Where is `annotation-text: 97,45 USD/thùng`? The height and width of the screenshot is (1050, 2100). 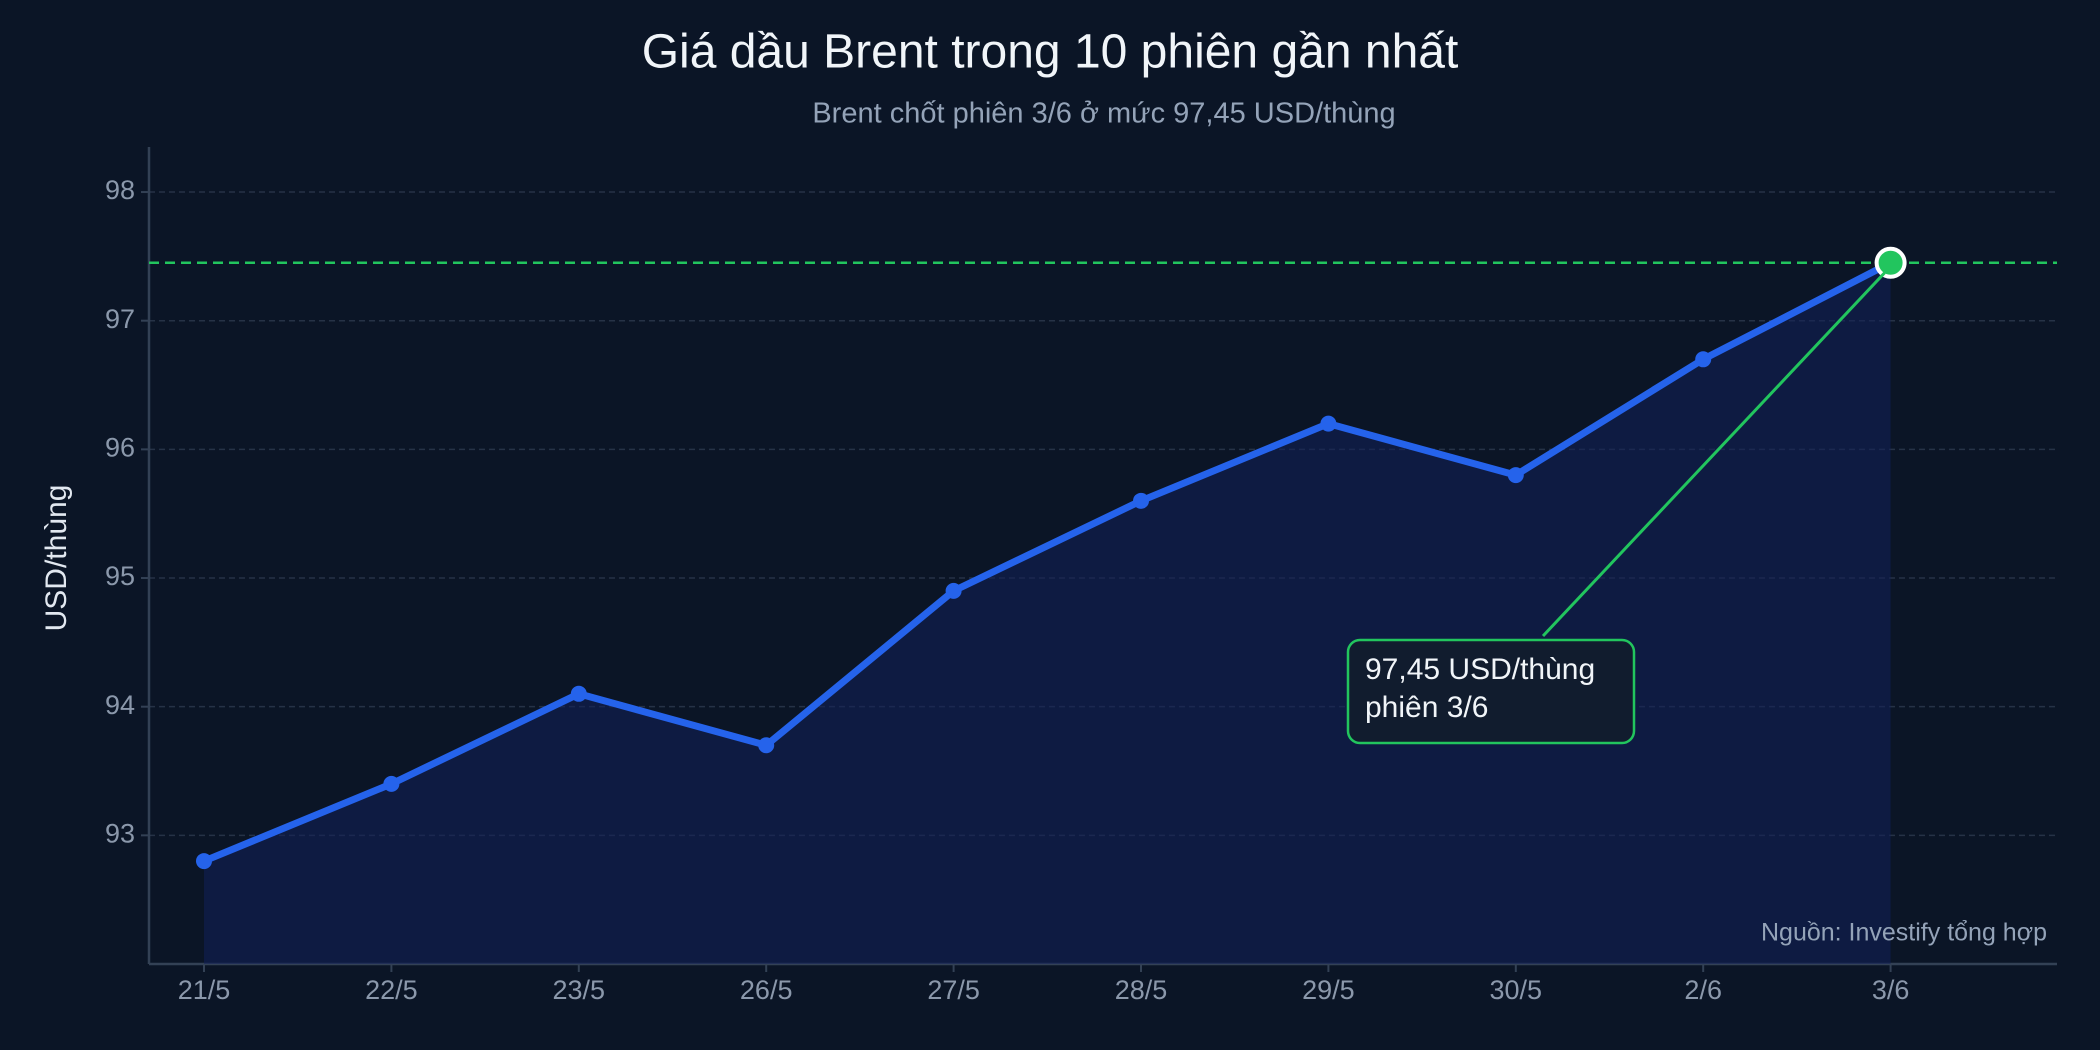
annotation-text: 97,45 USD/thùng is located at coordinates (1480, 669).